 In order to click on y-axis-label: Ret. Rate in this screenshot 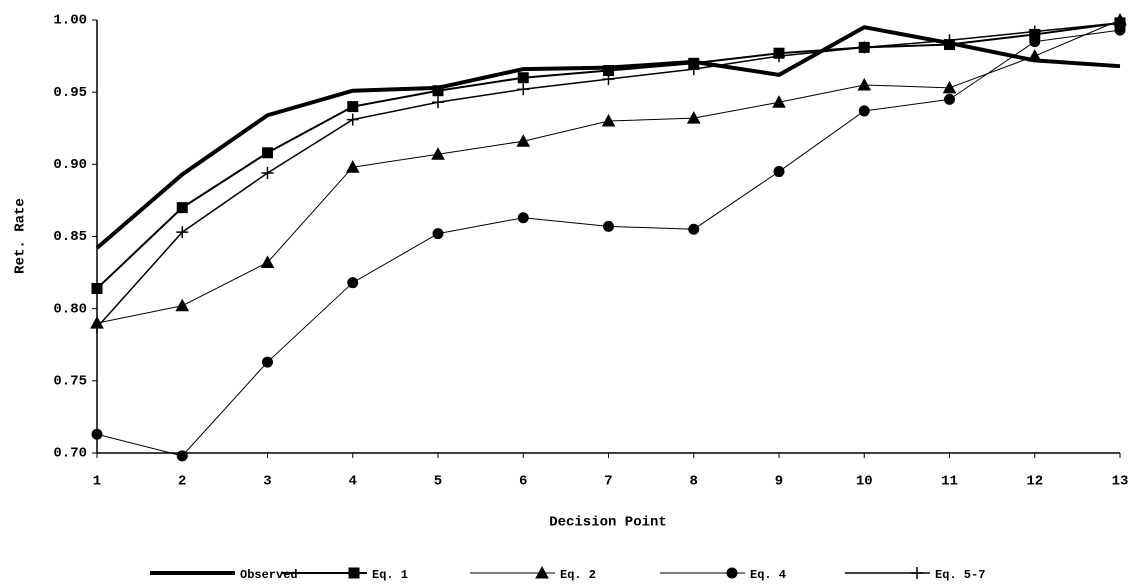, I will do `click(21, 236)`.